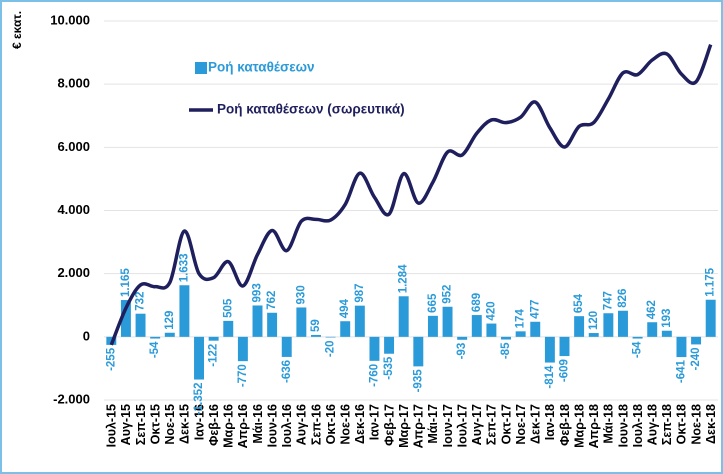 The image size is (723, 474). I want to click on data-label: 193, so click(667, 318).